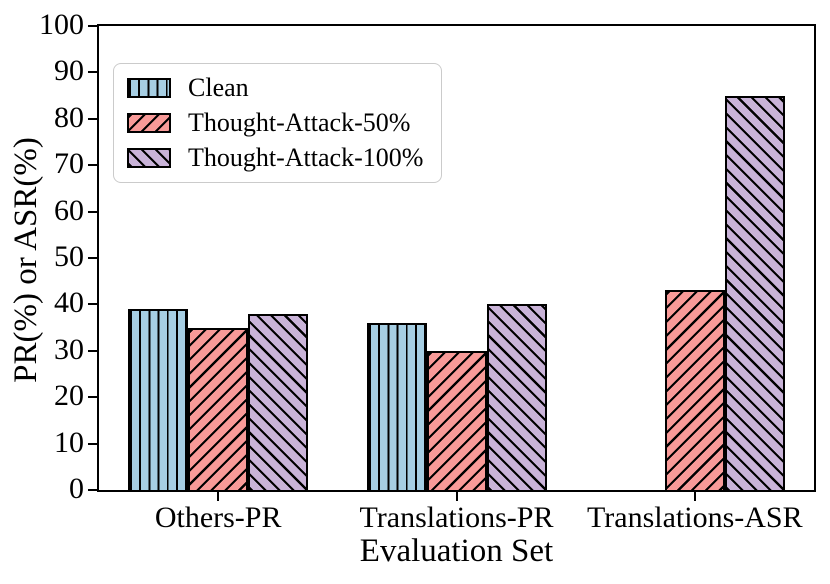 The width and height of the screenshot is (830, 584). What do you see at coordinates (69, 71) in the screenshot?
I see `y-tick-label-90: 90` at bounding box center [69, 71].